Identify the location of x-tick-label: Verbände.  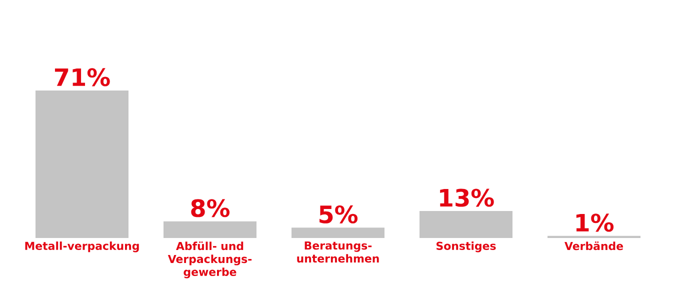
(594, 246).